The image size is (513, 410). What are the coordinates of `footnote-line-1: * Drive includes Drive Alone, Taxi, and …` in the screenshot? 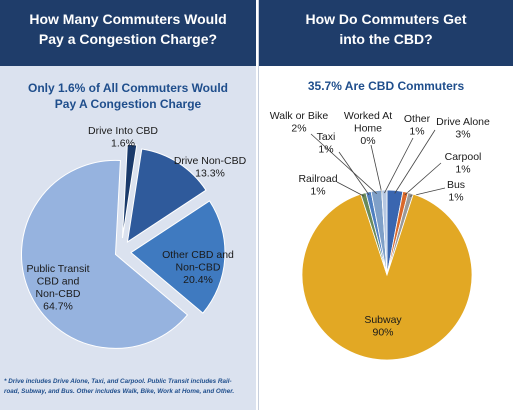 It's located at (118, 381).